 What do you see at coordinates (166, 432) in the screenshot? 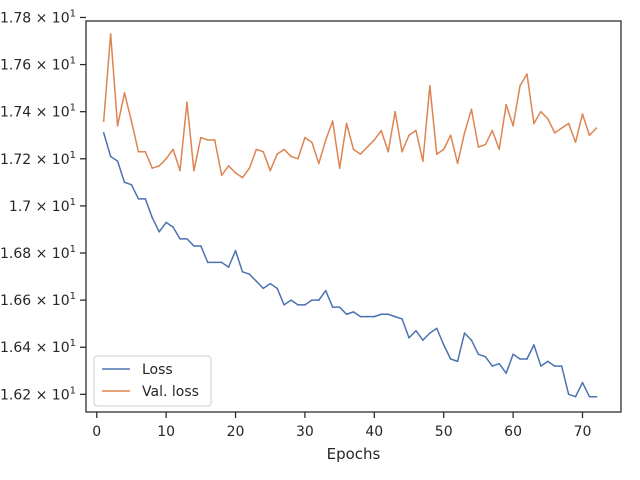
I see `x-tick-label: 10` at bounding box center [166, 432].